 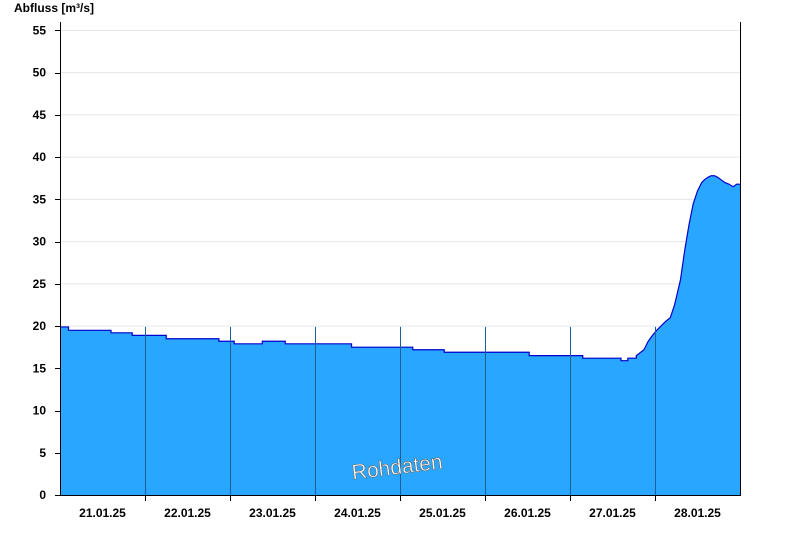 What do you see at coordinates (40, 326) in the screenshot?
I see `y-tick-label: 20` at bounding box center [40, 326].